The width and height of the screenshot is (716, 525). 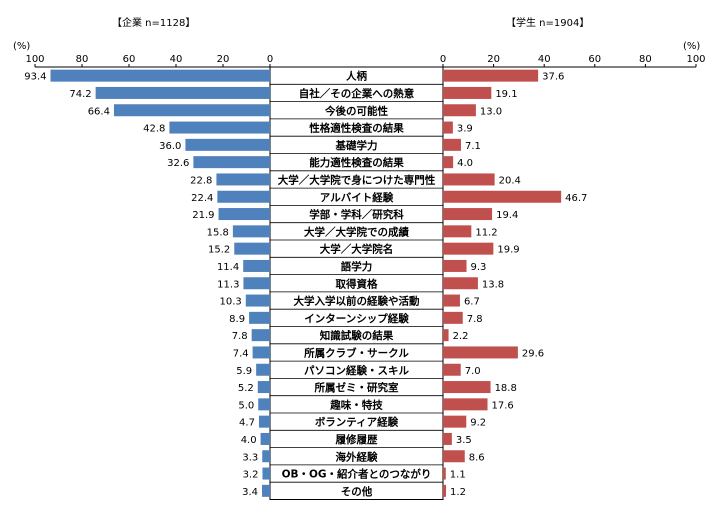 What do you see at coordinates (356, 231) in the screenshot?
I see `category-label: 大学／大学院での成績` at bounding box center [356, 231].